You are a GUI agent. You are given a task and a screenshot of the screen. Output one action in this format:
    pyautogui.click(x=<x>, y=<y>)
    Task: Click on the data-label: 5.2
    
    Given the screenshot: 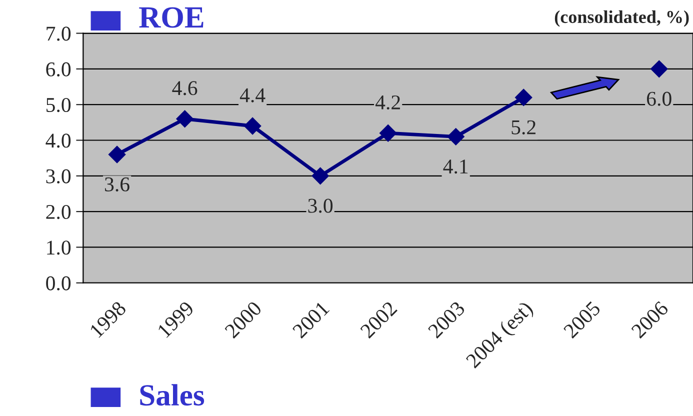 What is the action you would take?
    pyautogui.click(x=524, y=127)
    